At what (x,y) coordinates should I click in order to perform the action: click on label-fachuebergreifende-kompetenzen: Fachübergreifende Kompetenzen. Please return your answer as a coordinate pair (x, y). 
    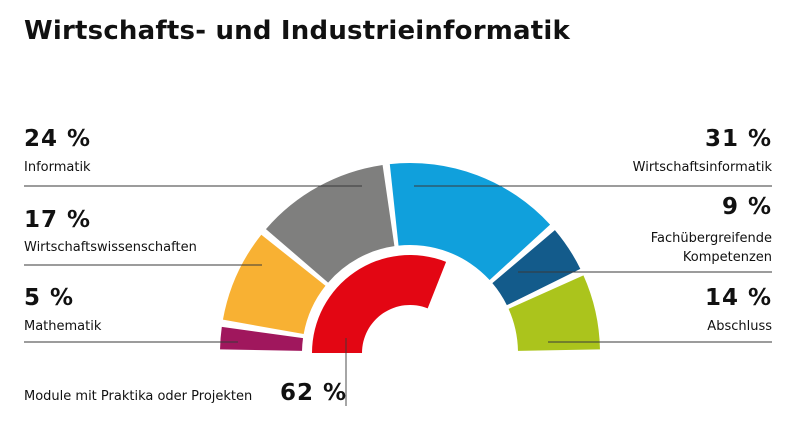
    Looking at the image, I should click on (711, 248).